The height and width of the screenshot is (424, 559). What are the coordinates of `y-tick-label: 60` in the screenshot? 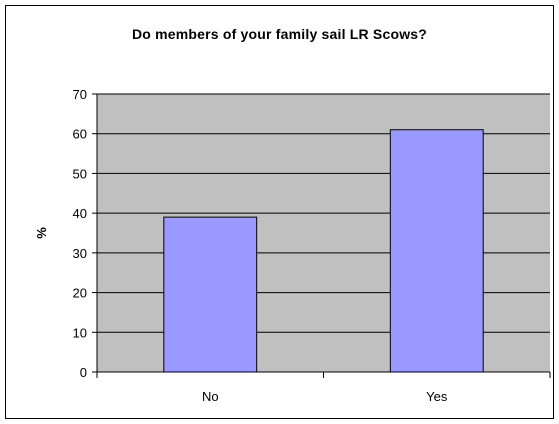 It's located at (80, 134).